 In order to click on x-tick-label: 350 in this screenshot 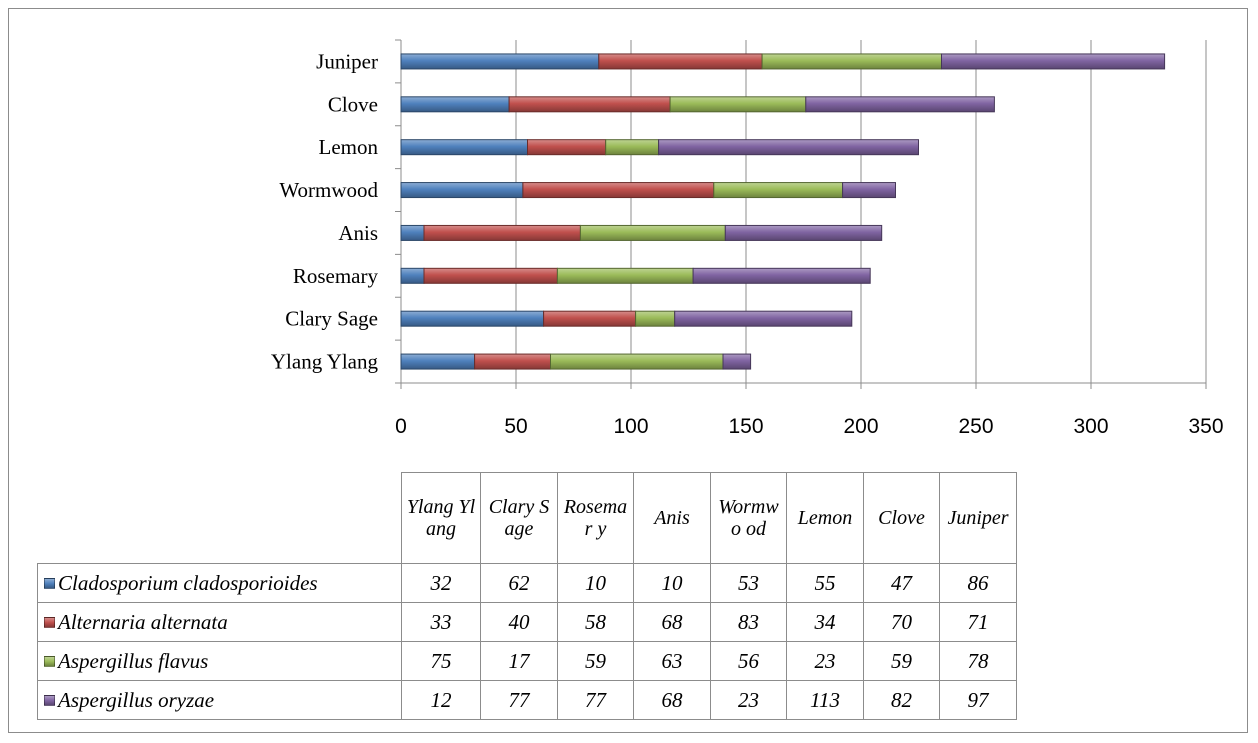, I will do `click(1205, 426)`.